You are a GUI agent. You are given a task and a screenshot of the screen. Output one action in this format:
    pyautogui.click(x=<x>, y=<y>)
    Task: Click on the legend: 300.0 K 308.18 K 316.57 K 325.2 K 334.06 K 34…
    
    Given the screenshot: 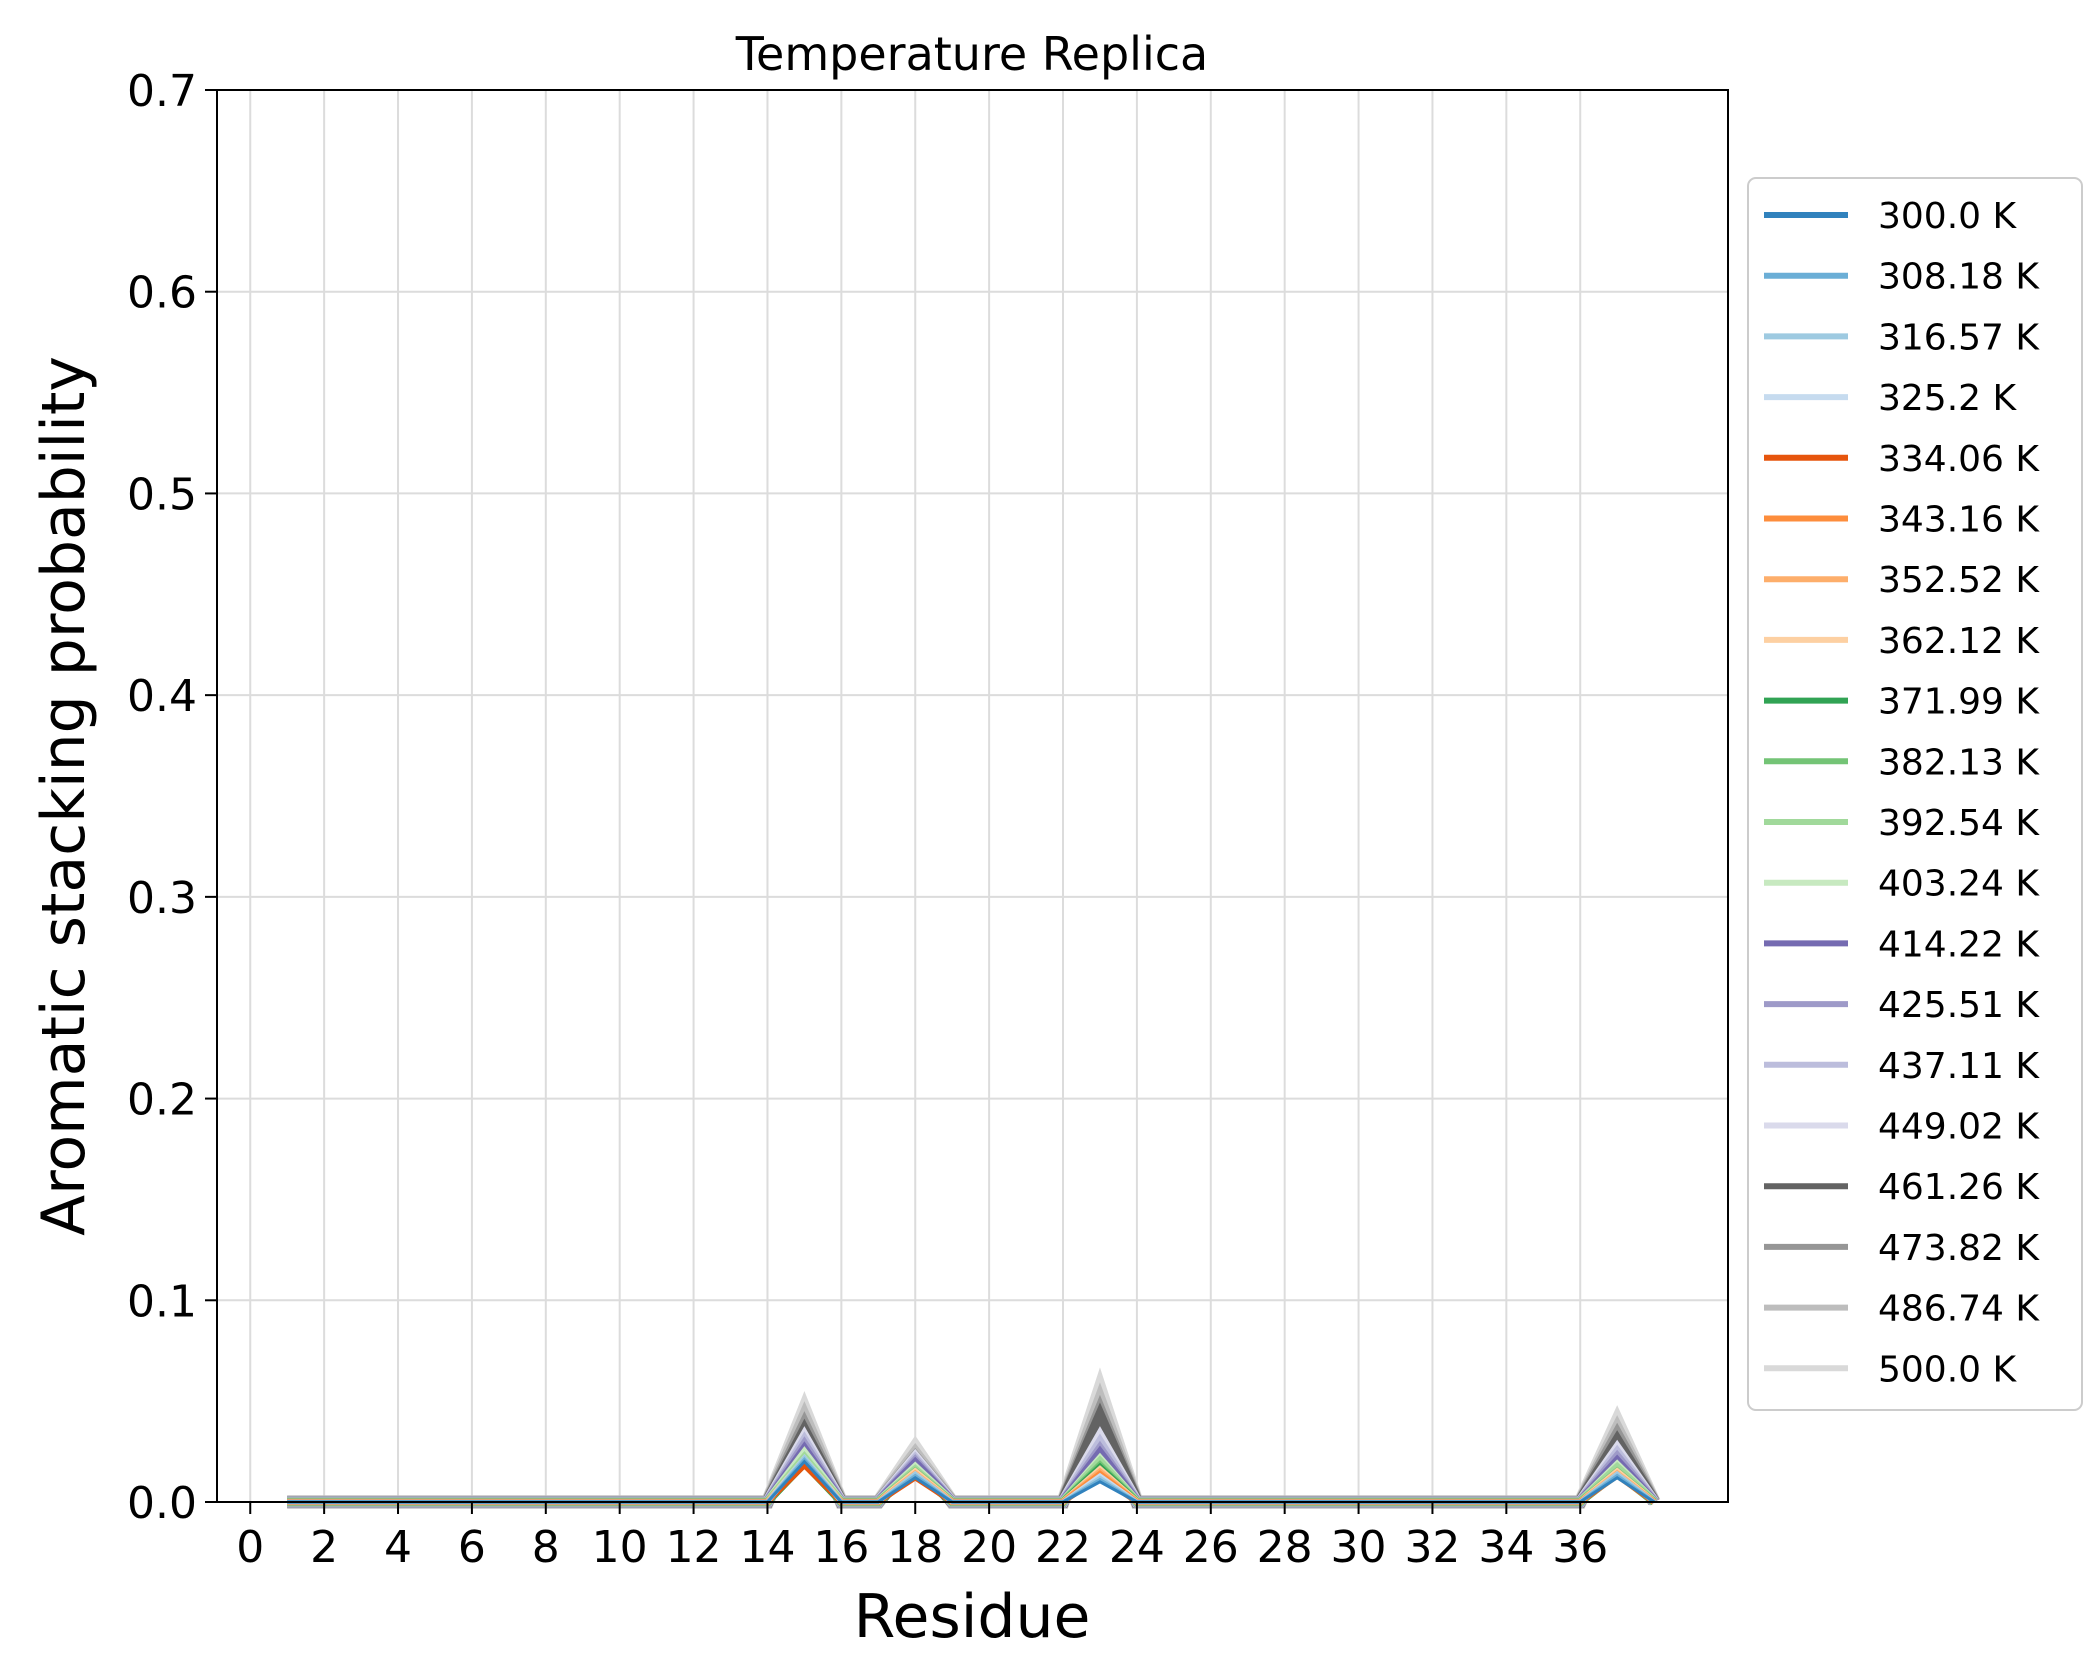 What is the action you would take?
    pyautogui.click(x=1915, y=794)
    